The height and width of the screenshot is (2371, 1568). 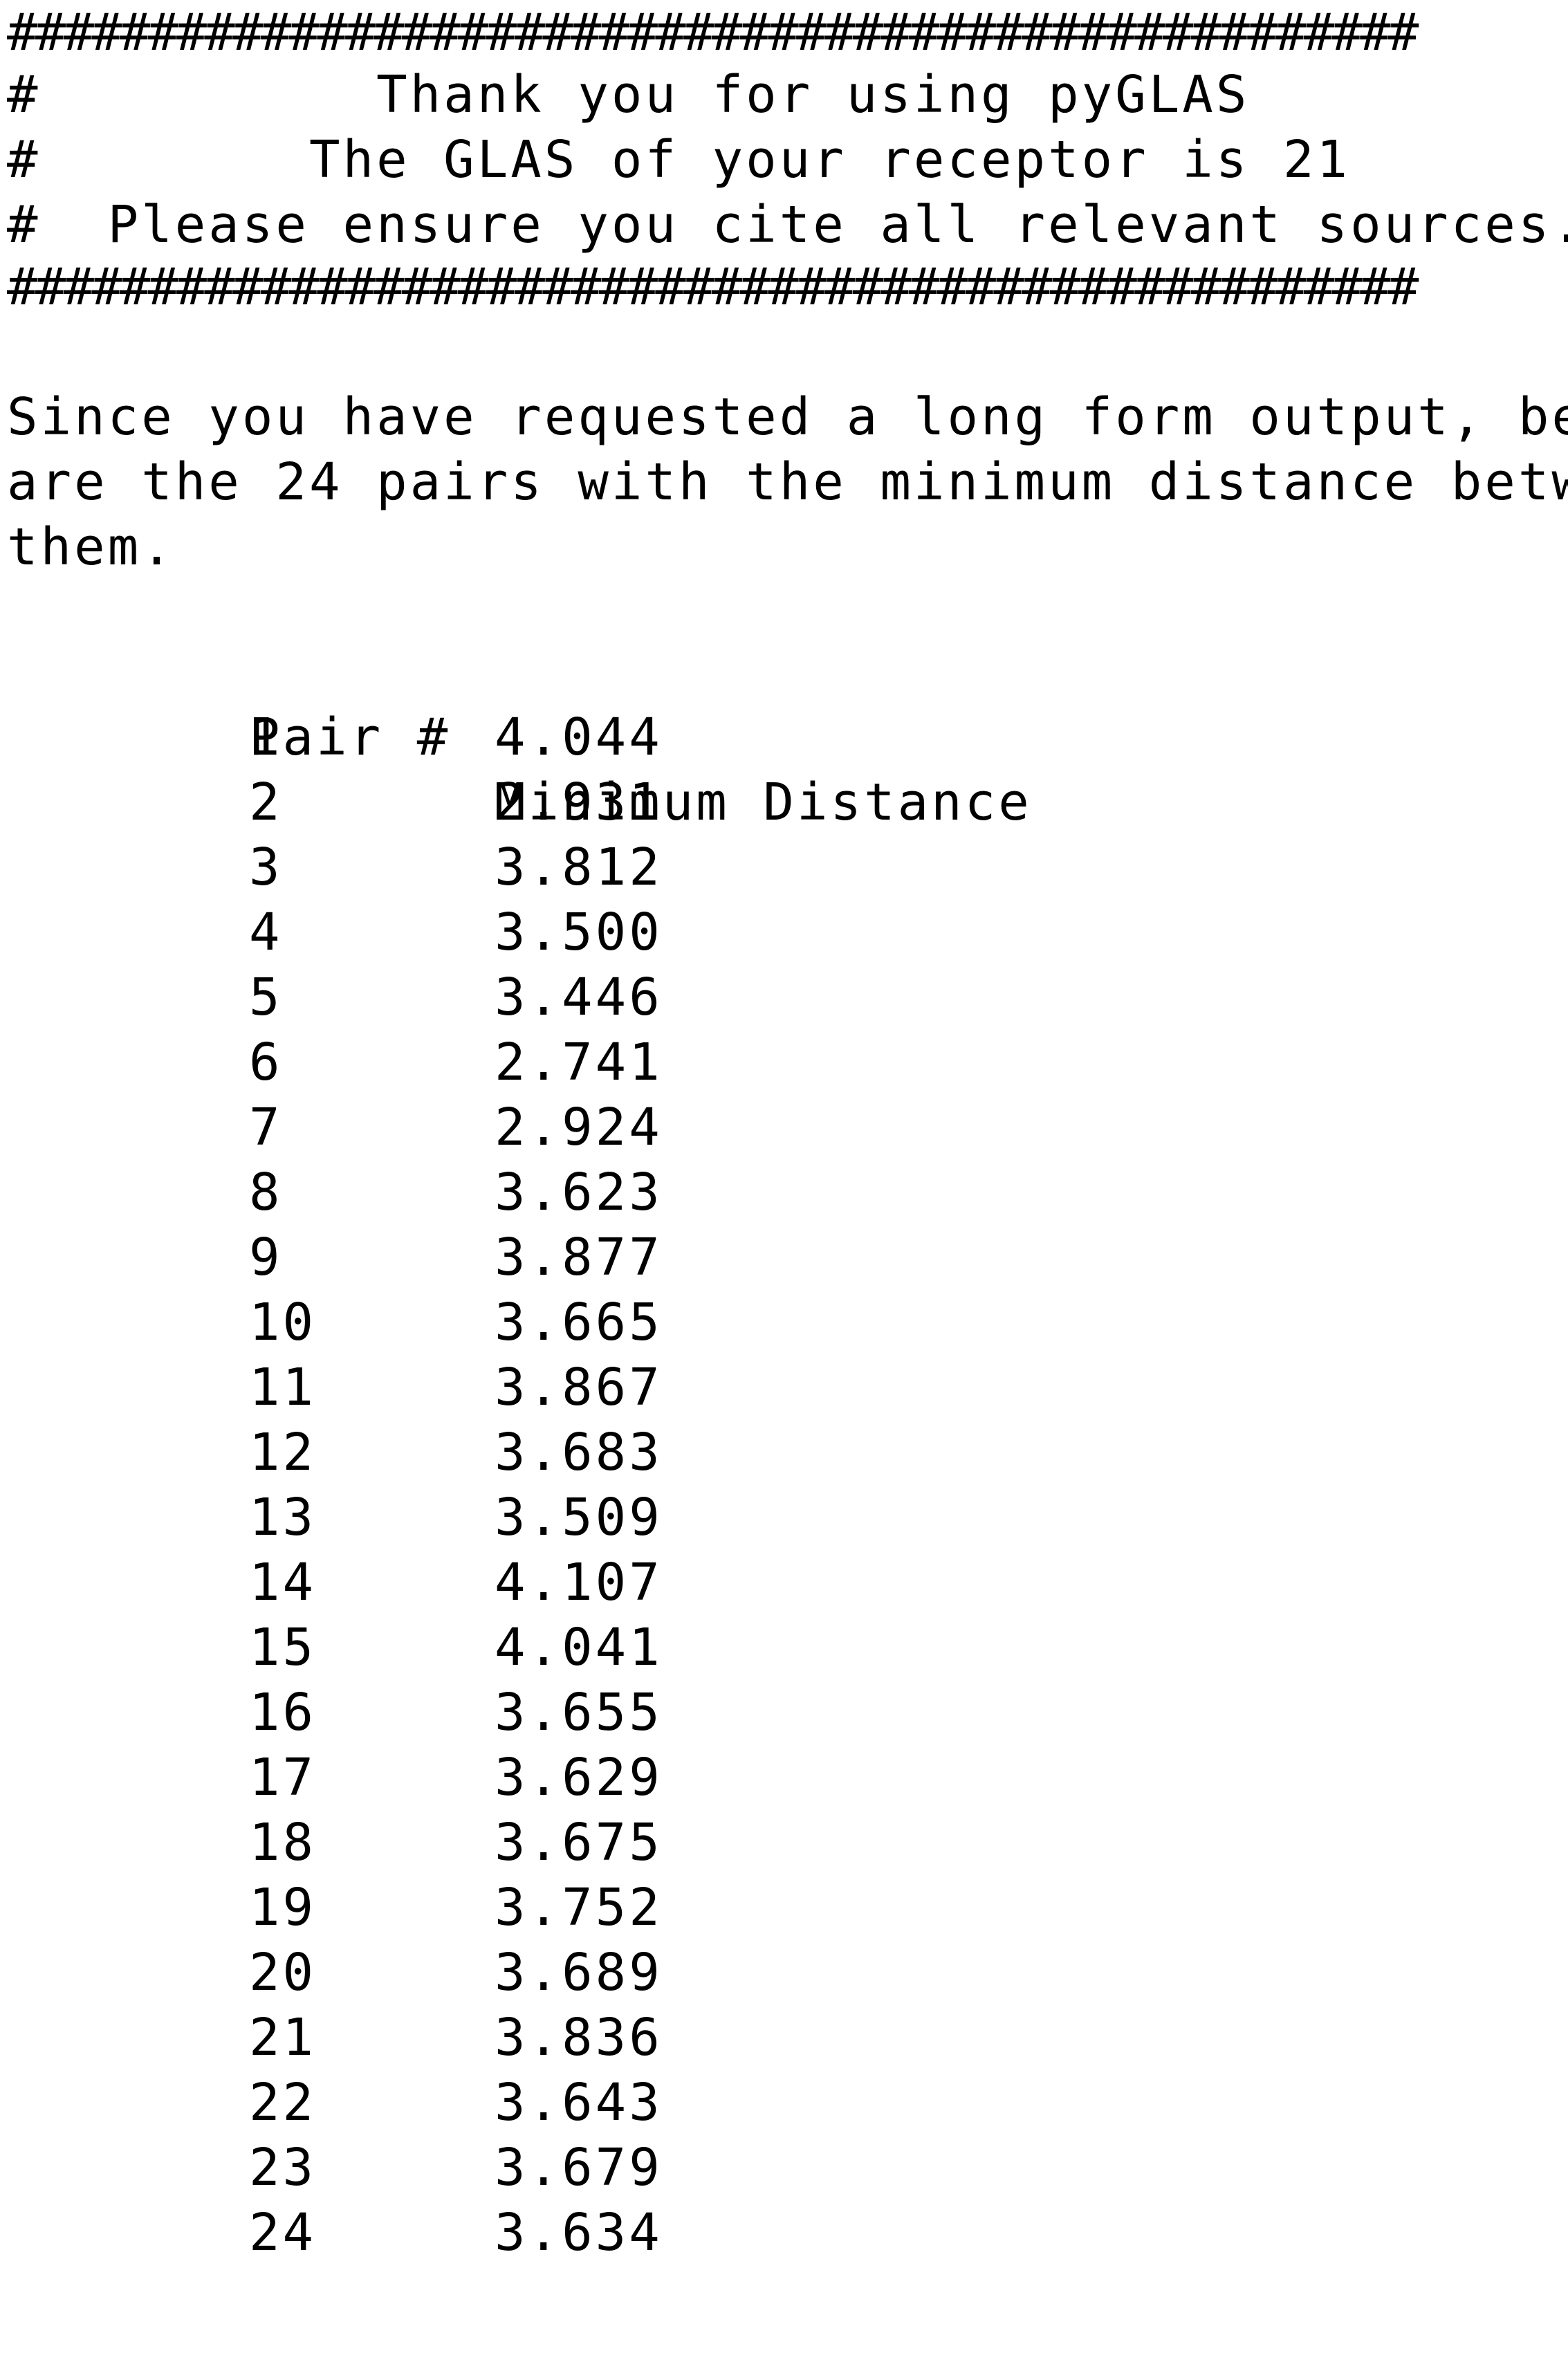 I want to click on message-line-3: them., so click(x=91, y=547).